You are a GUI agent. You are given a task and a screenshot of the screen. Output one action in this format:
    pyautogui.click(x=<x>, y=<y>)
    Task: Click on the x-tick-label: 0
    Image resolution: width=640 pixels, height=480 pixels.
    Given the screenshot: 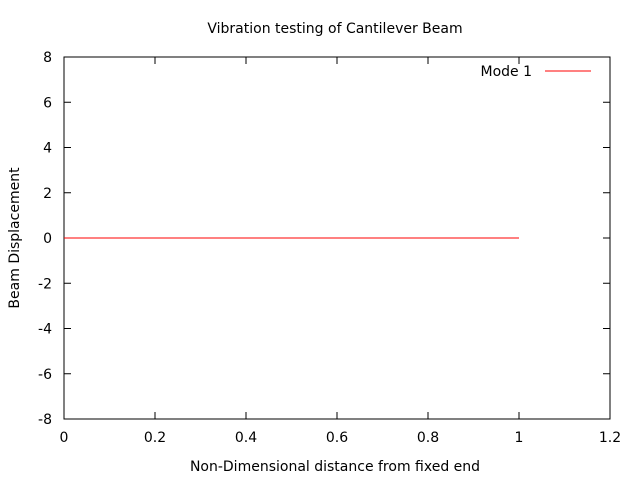 What is the action you would take?
    pyautogui.click(x=64, y=438)
    